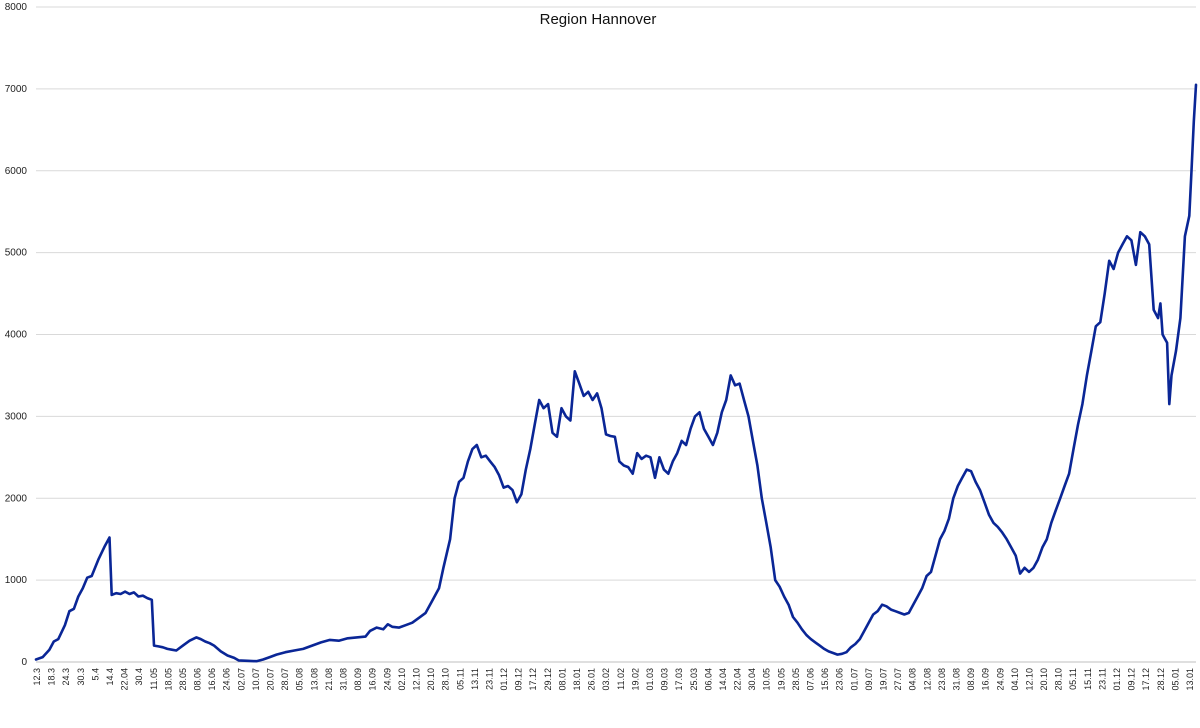  Describe the element at coordinates (16, 89) in the screenshot. I see `y-tick-label: 7000` at that location.